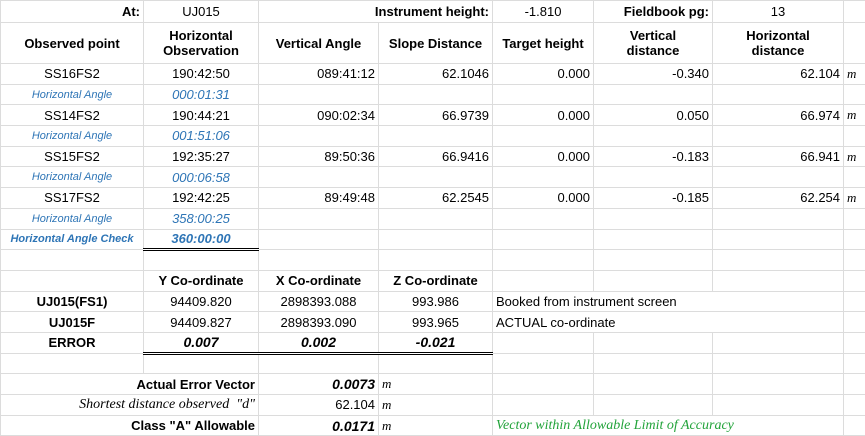  What do you see at coordinates (318, 301) in the screenshot?
I see `coordinate: 2898393.088` at bounding box center [318, 301].